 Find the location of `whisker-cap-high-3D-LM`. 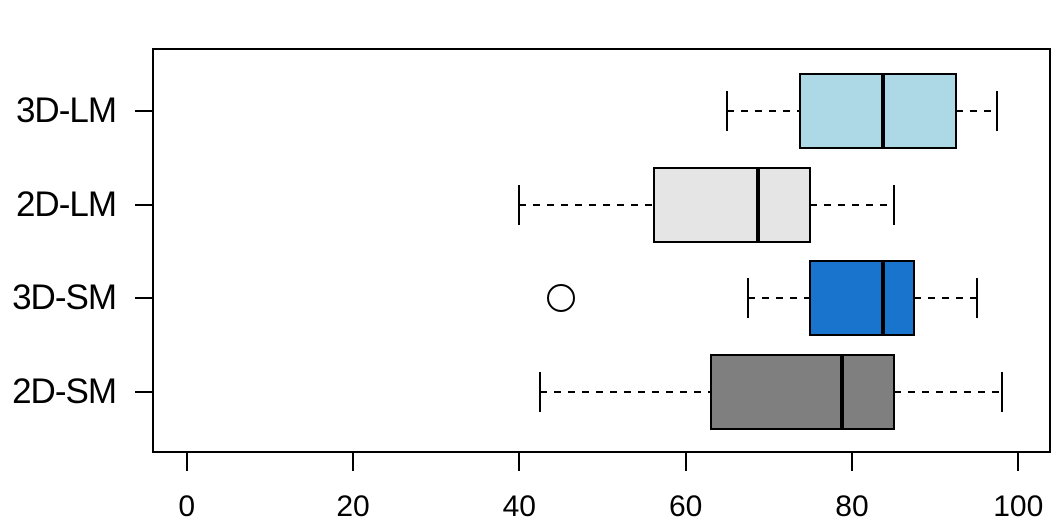

whisker-cap-high-3D-LM is located at coordinates (997, 111).